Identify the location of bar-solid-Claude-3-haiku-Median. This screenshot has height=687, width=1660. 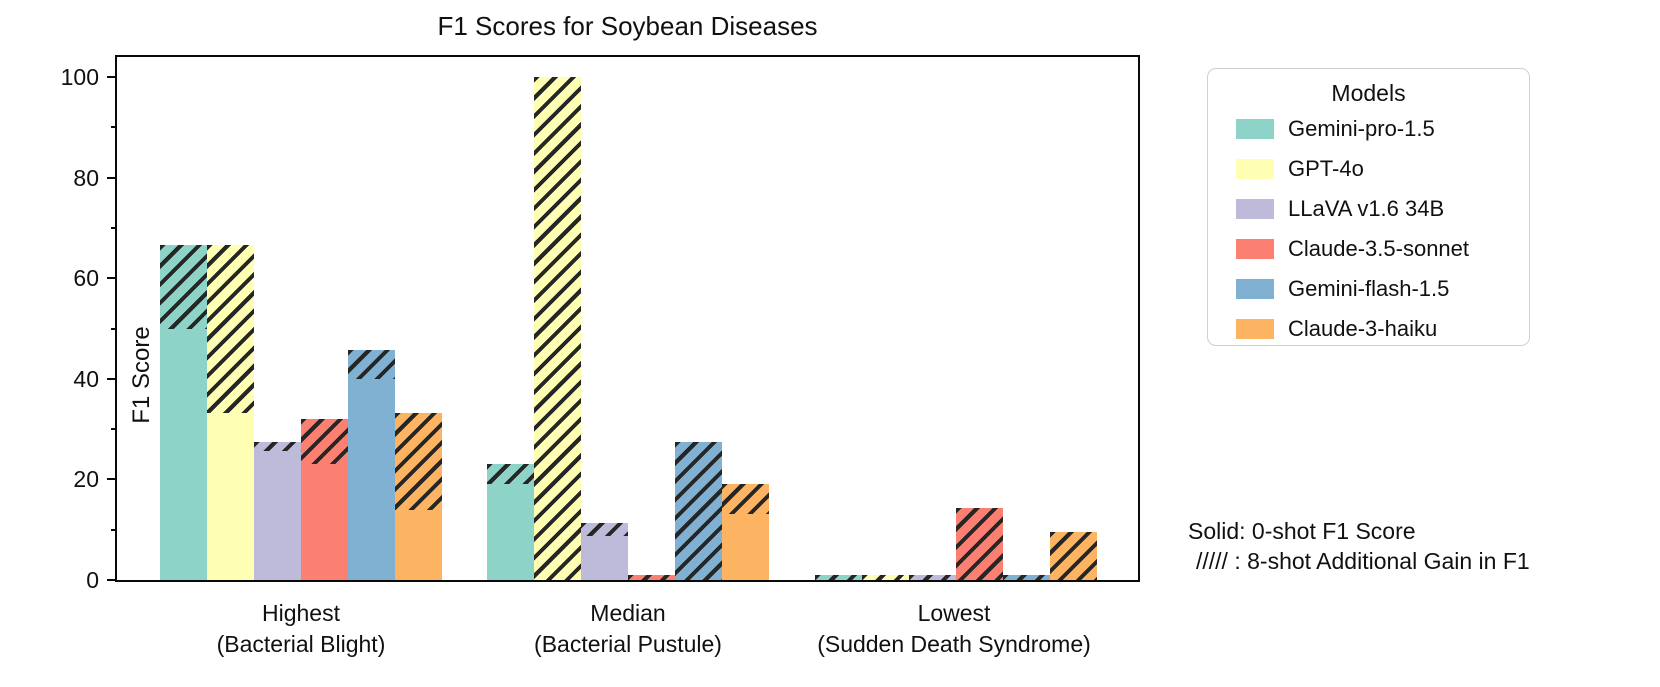
(745, 546).